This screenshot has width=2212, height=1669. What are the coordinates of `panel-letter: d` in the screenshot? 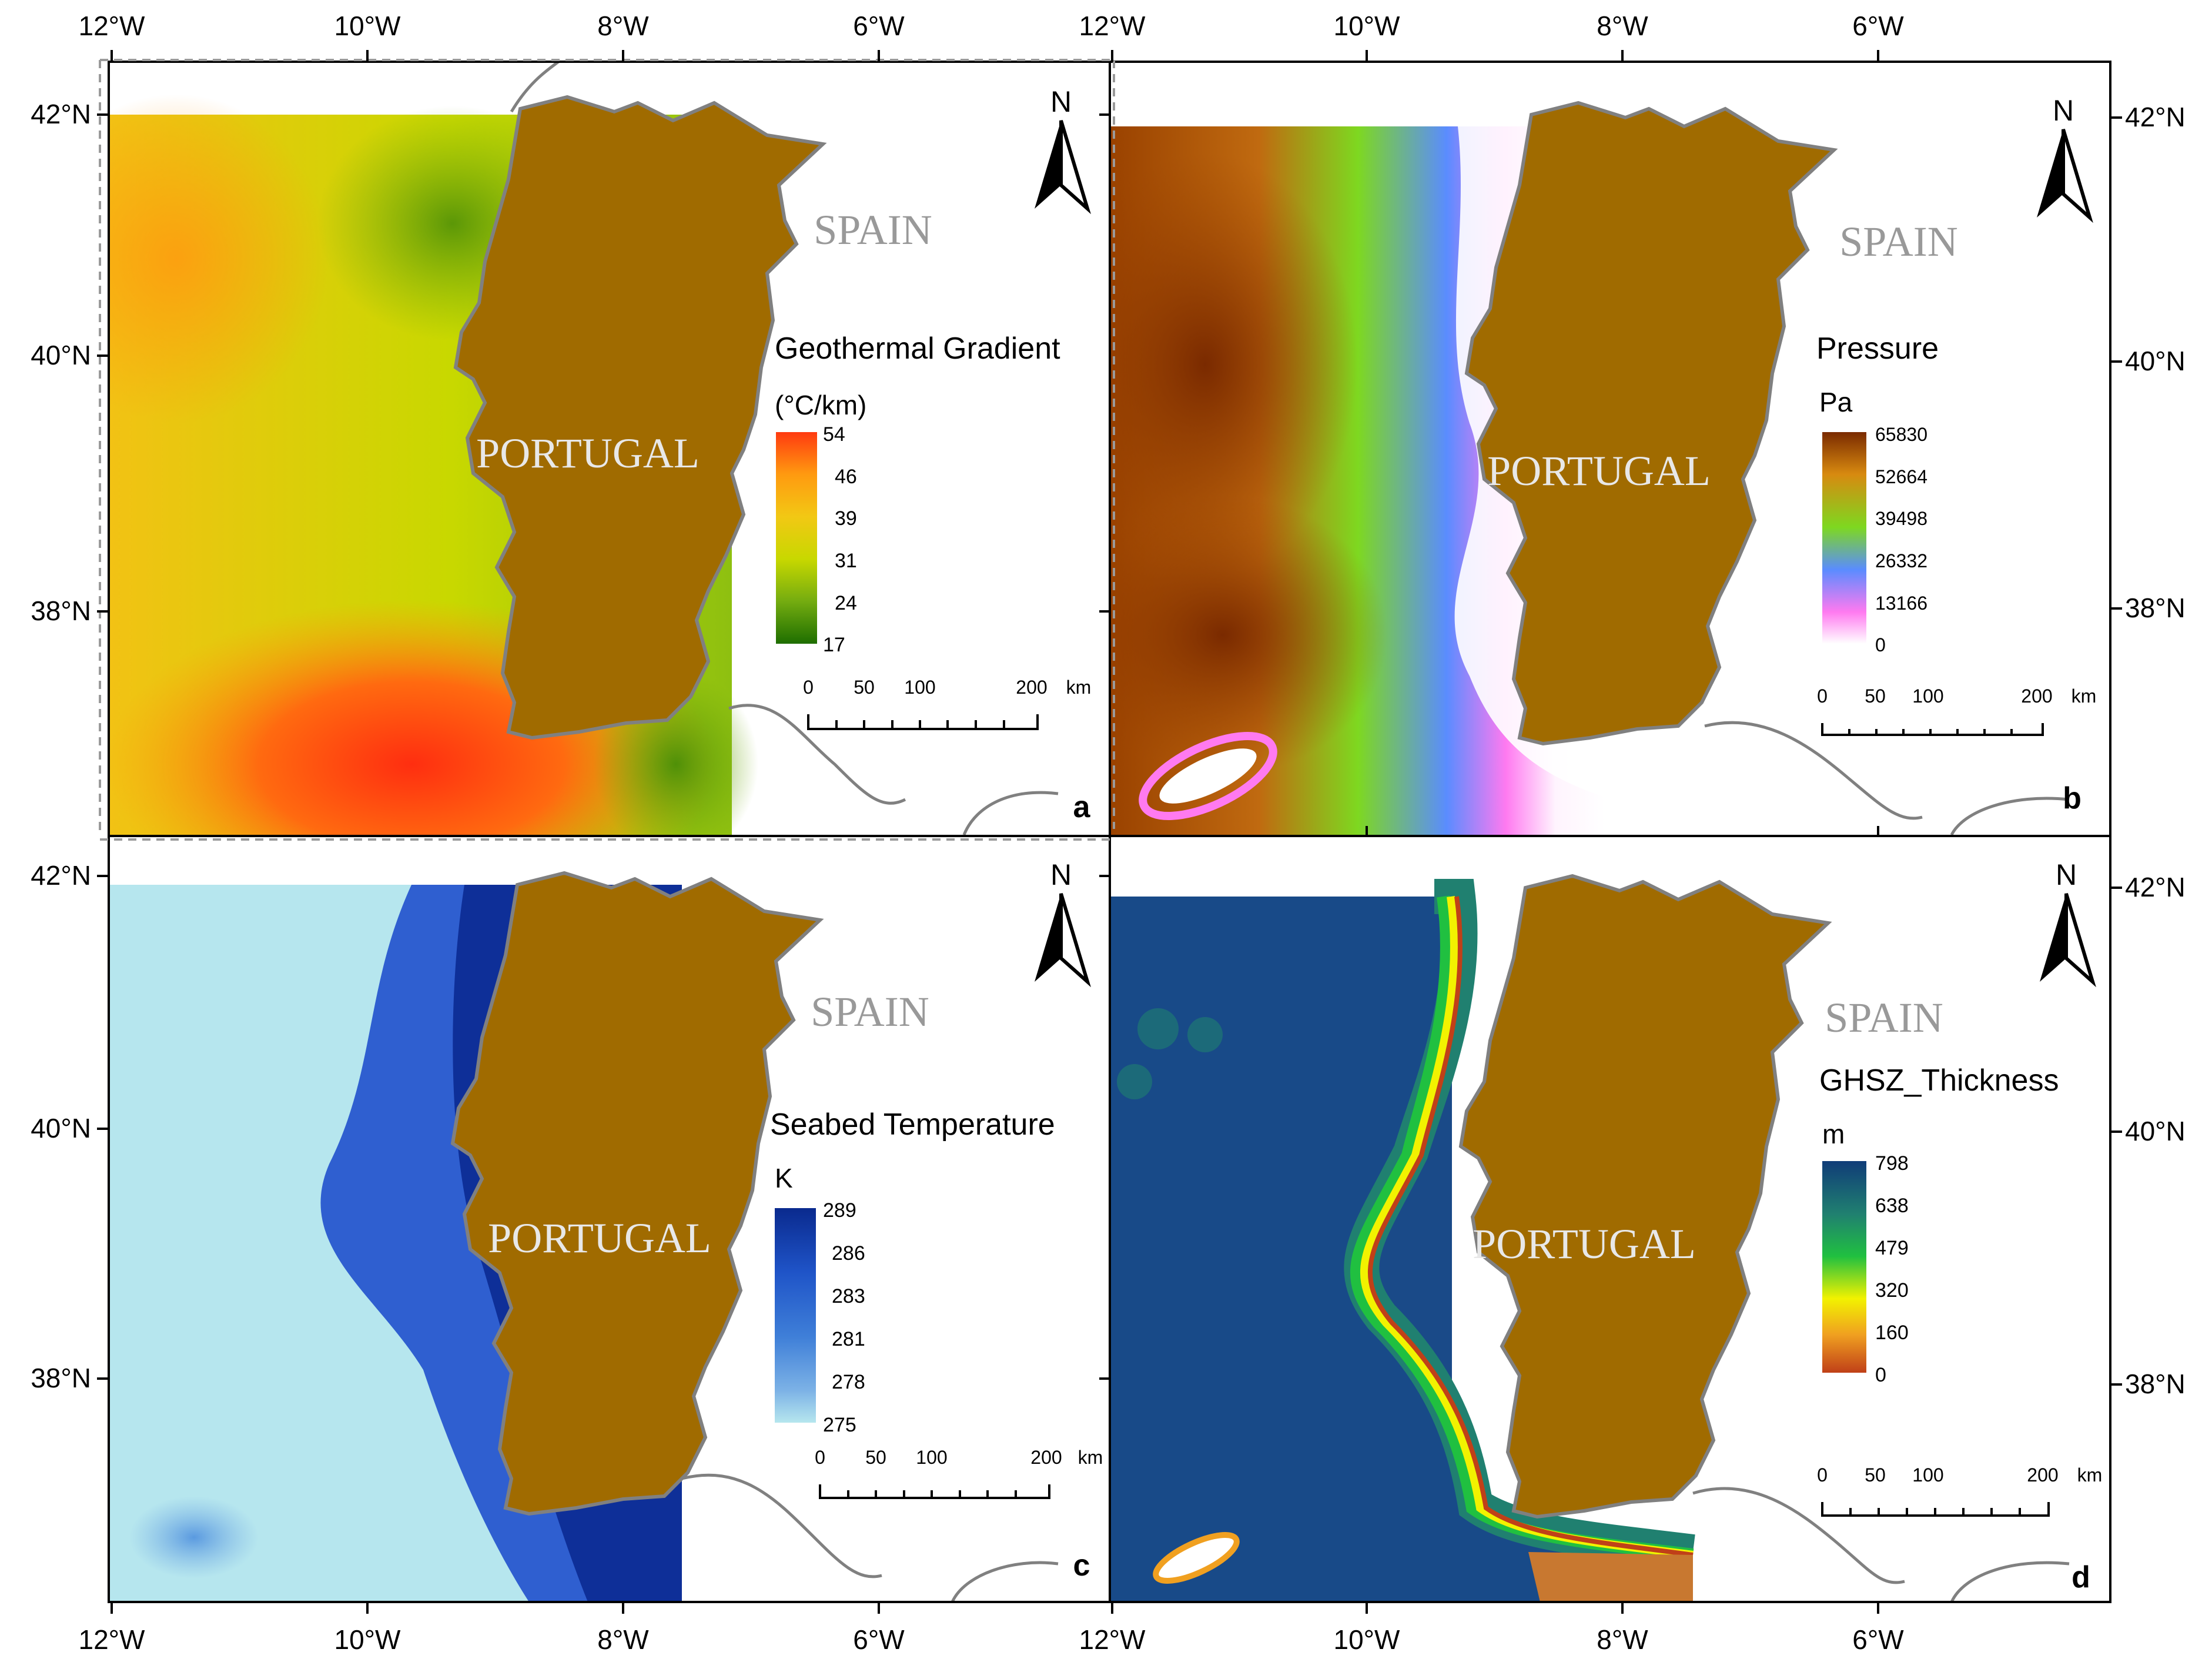 It's located at (2081, 1577).